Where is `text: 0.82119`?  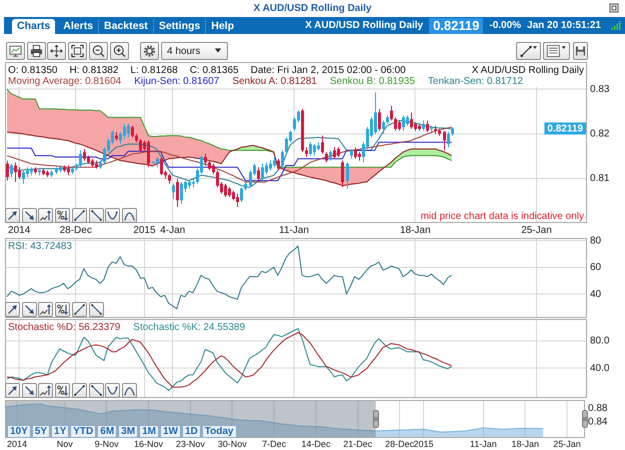 text: 0.82119 is located at coordinates (456, 26).